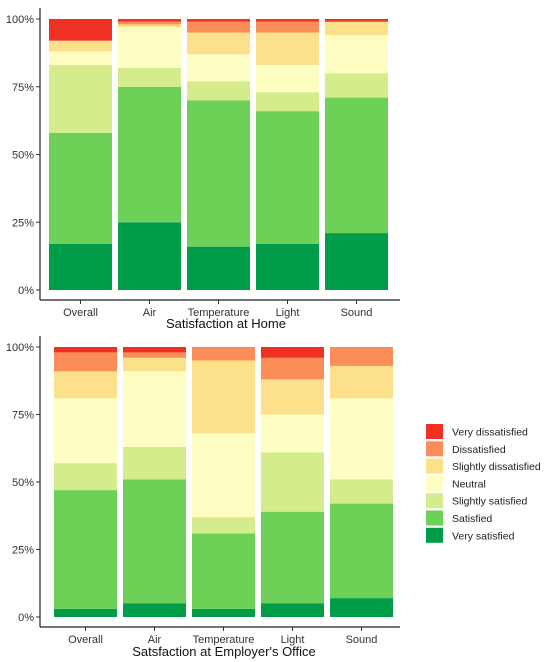 This screenshot has width=550, height=662. What do you see at coordinates (356, 20) in the screenshot?
I see `bar-segment-sound-very-dissatisfied` at bounding box center [356, 20].